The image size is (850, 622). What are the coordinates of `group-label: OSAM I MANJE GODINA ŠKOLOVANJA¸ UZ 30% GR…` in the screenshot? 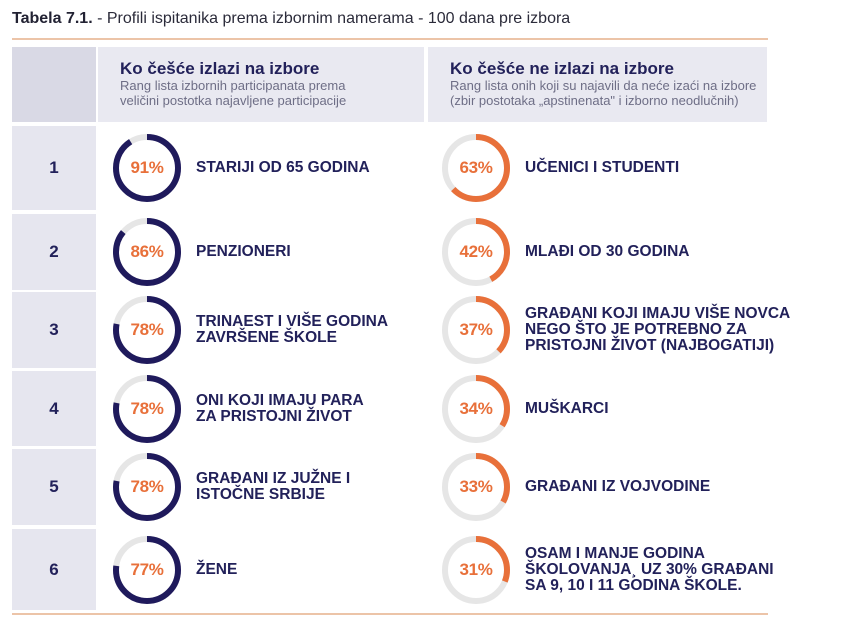 It's located at (675, 569).